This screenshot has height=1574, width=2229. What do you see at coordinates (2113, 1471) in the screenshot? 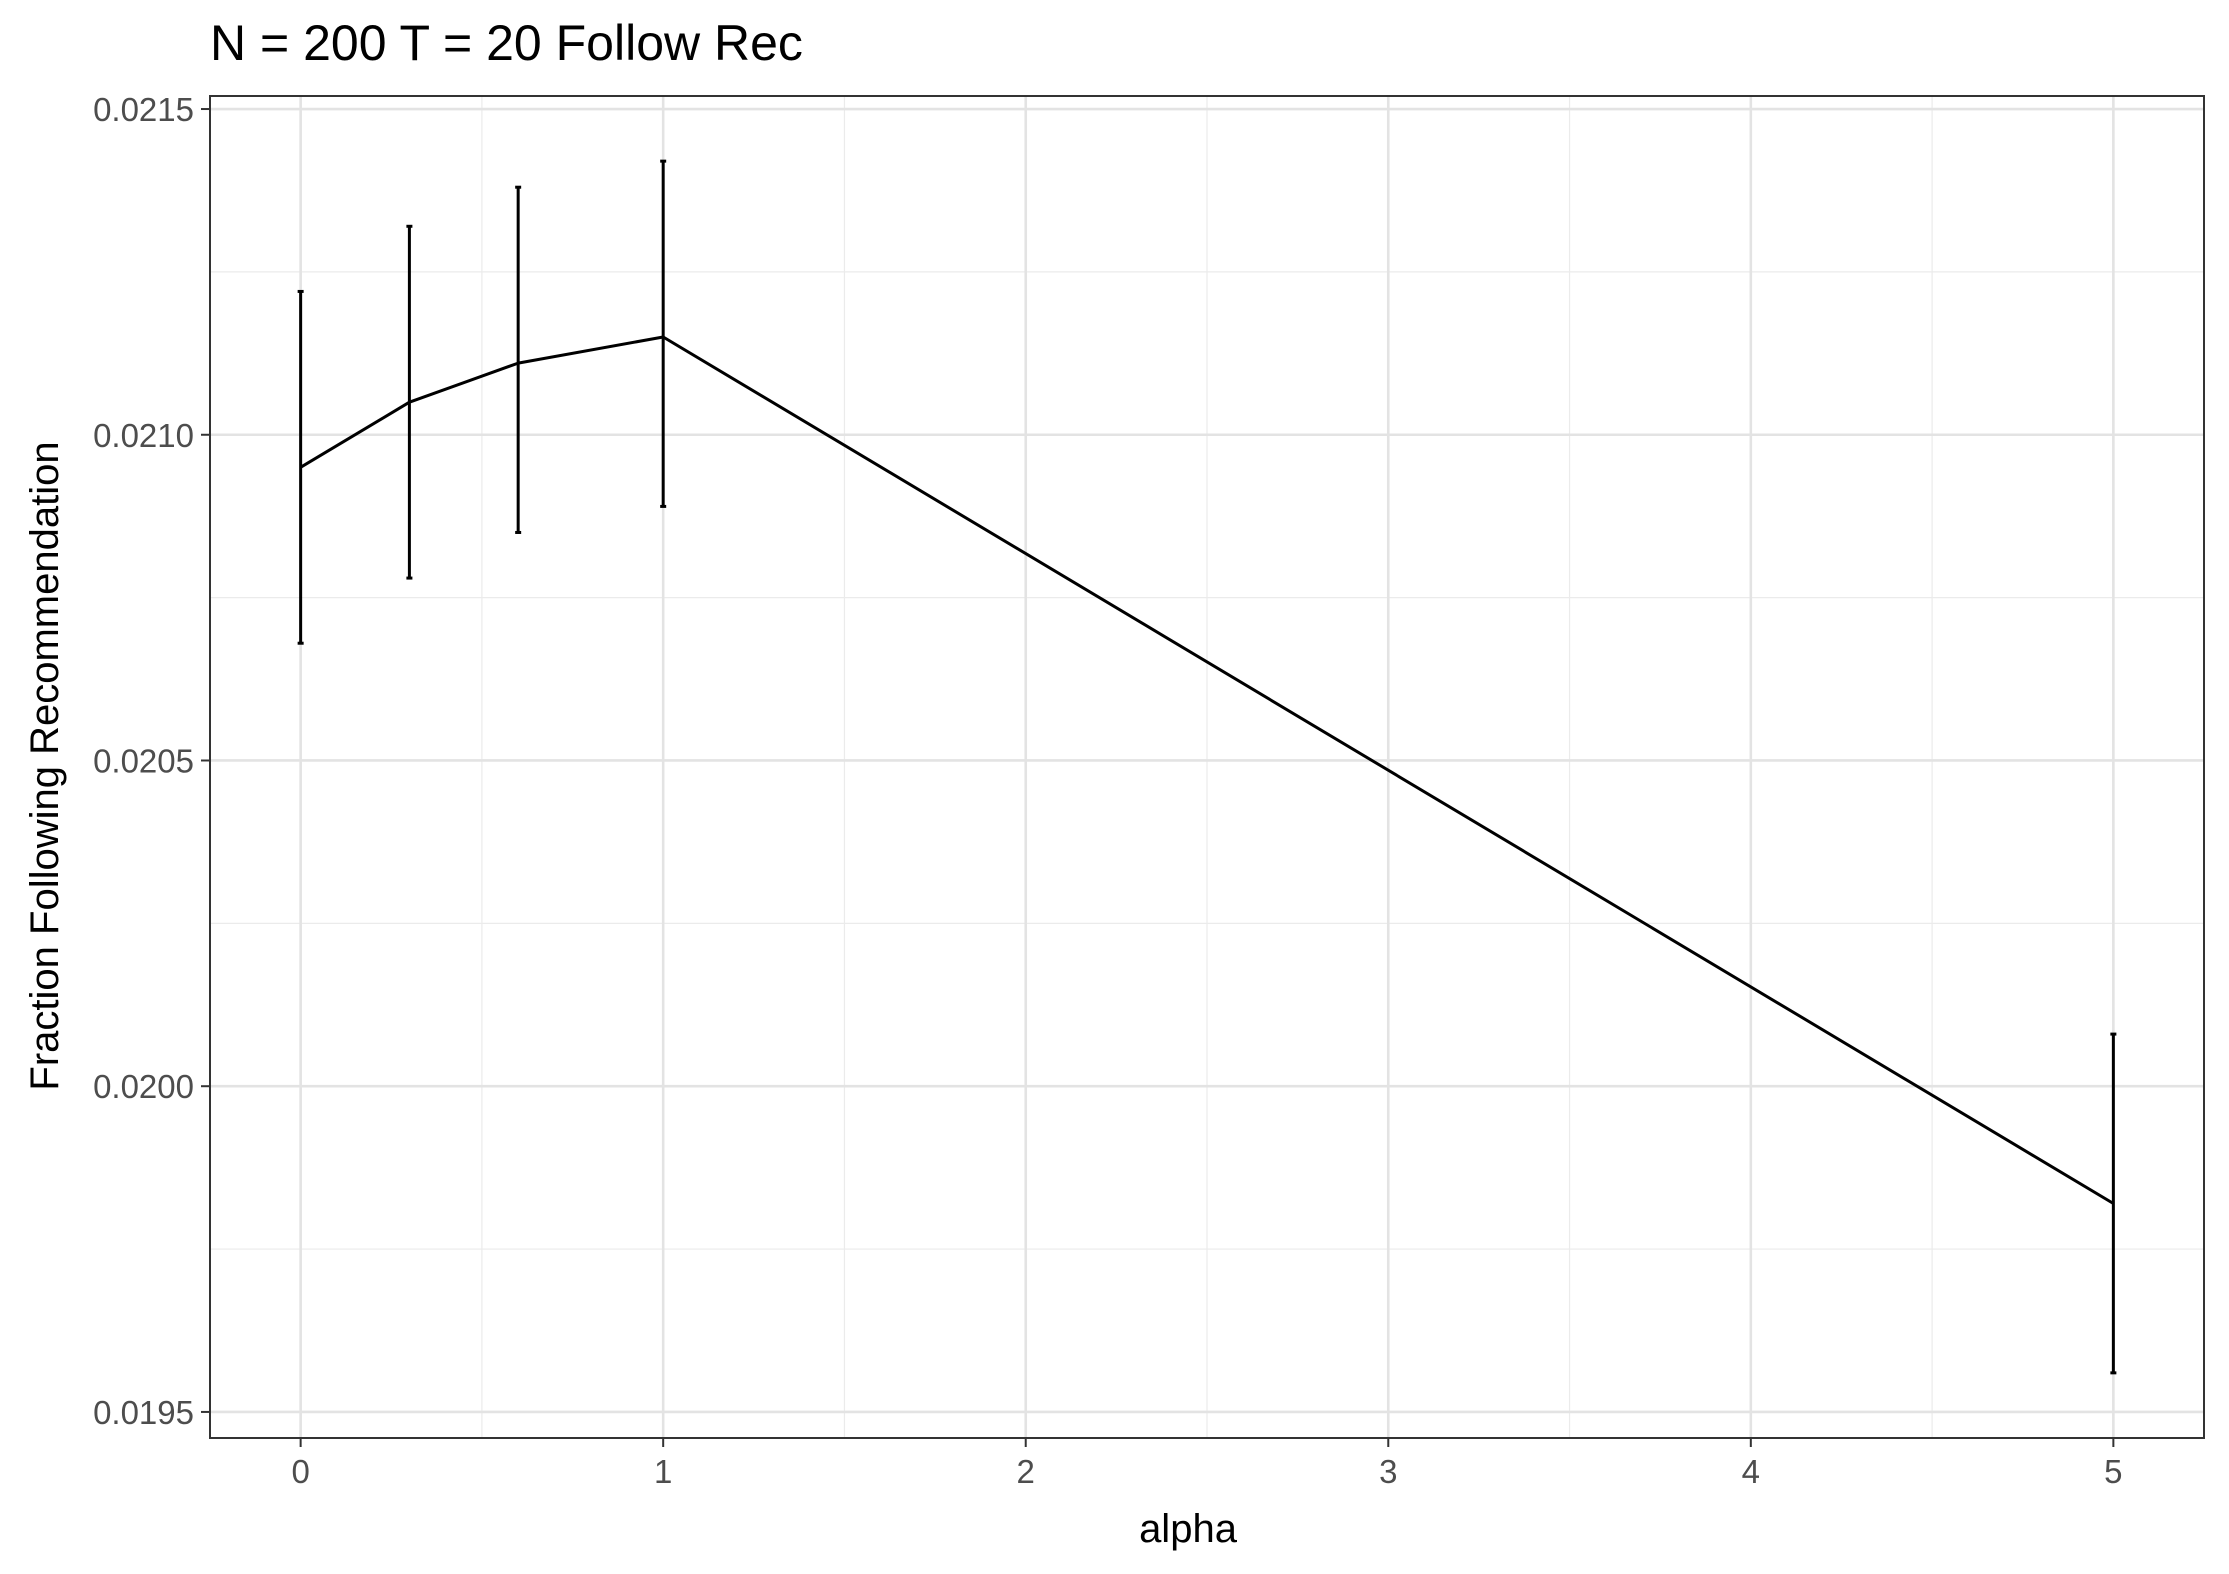
I see `x-tick-label: 5` at bounding box center [2113, 1471].